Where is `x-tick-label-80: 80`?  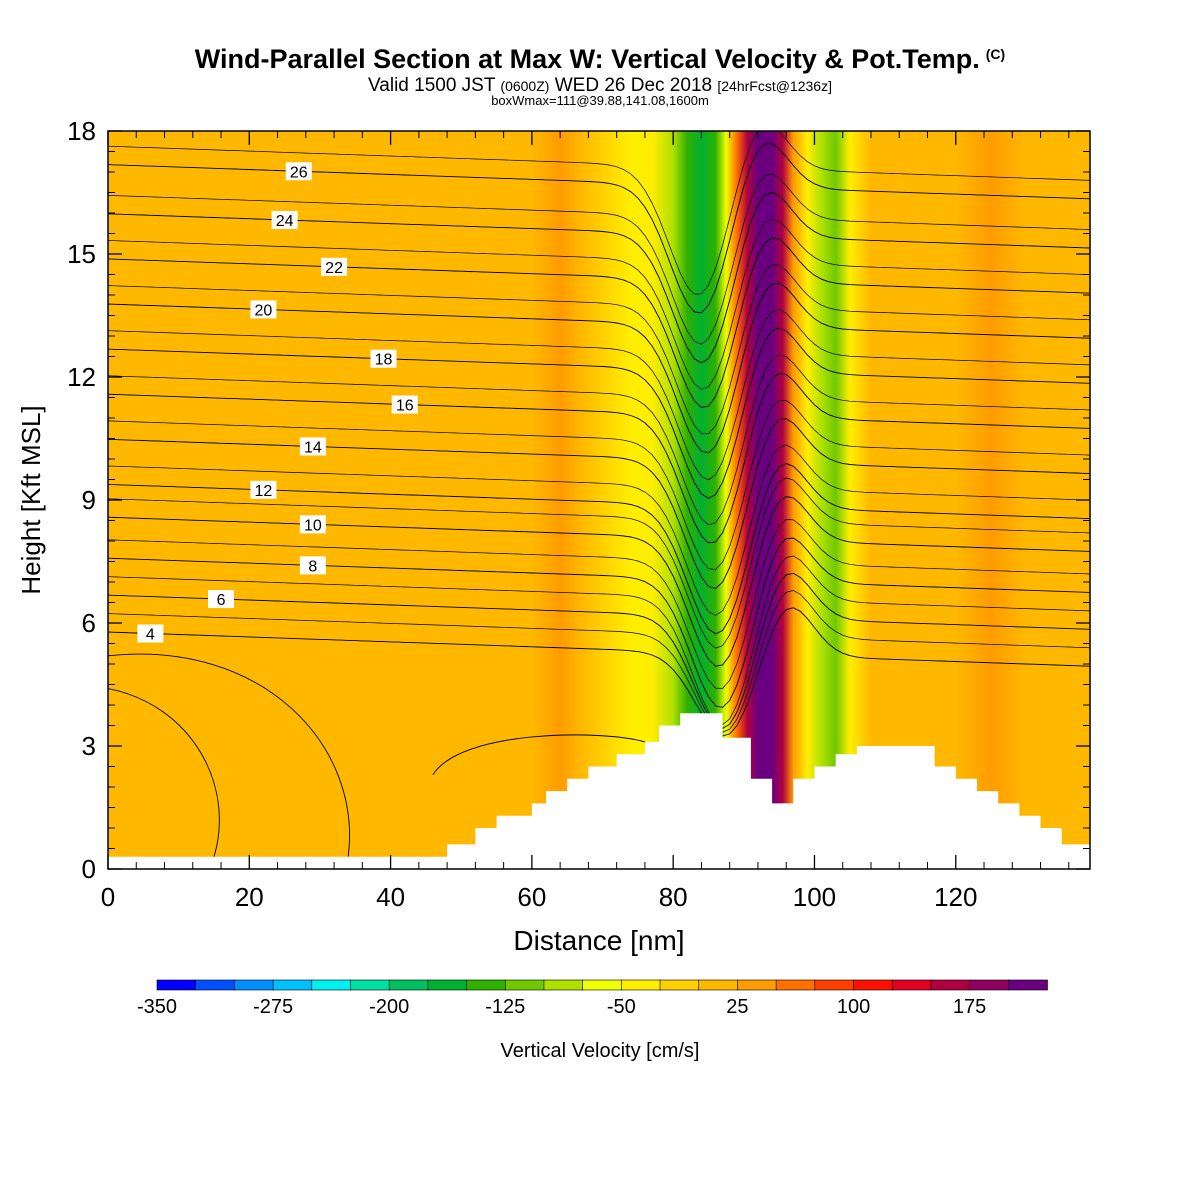 x-tick-label-80: 80 is located at coordinates (673, 897).